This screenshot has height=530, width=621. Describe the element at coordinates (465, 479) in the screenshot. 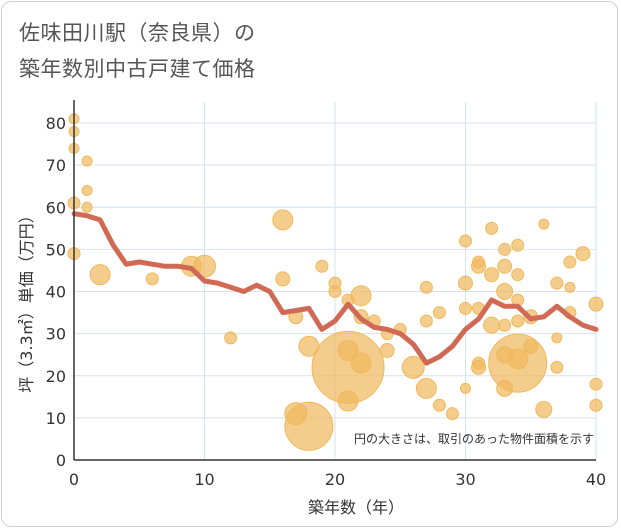

I see `x-tick-label: 30` at that location.